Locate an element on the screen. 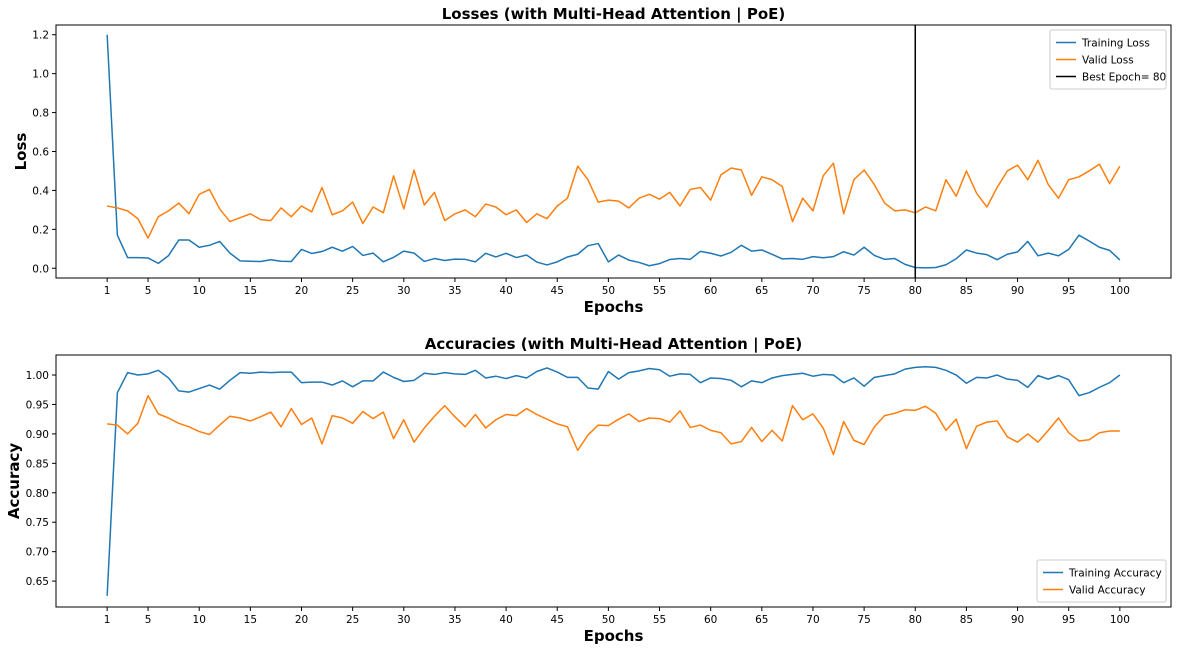  legend: Training Accuracy Valid Accuracy is located at coordinates (1101, 581).